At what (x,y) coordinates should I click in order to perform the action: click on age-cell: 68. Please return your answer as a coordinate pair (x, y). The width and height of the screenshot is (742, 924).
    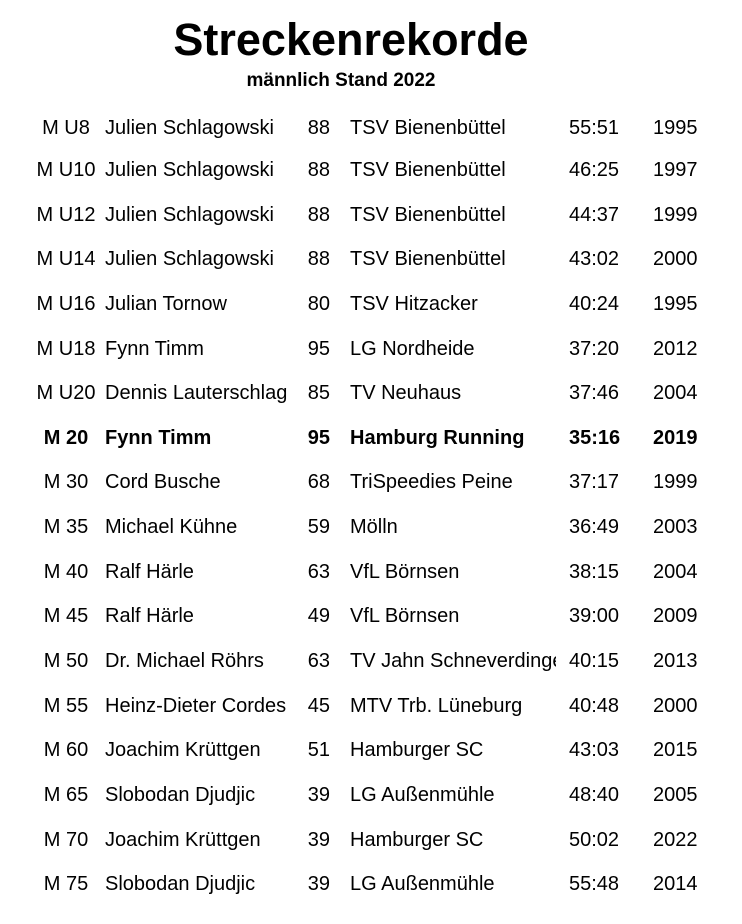
    Looking at the image, I should click on (318, 482).